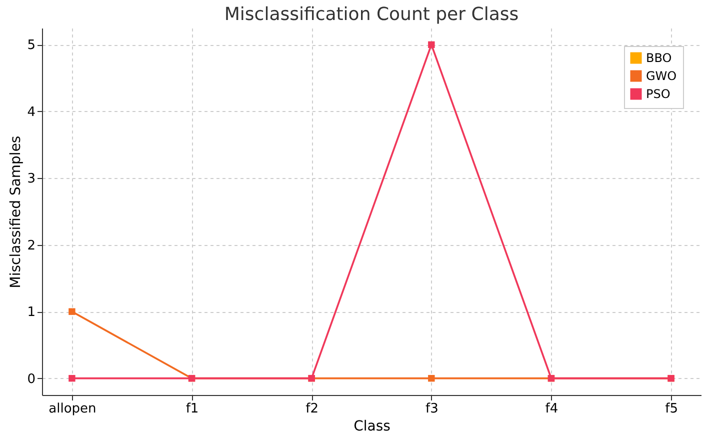 This screenshot has width=707, height=439. Describe the element at coordinates (312, 409) in the screenshot. I see `x-tick-label: f2` at that location.